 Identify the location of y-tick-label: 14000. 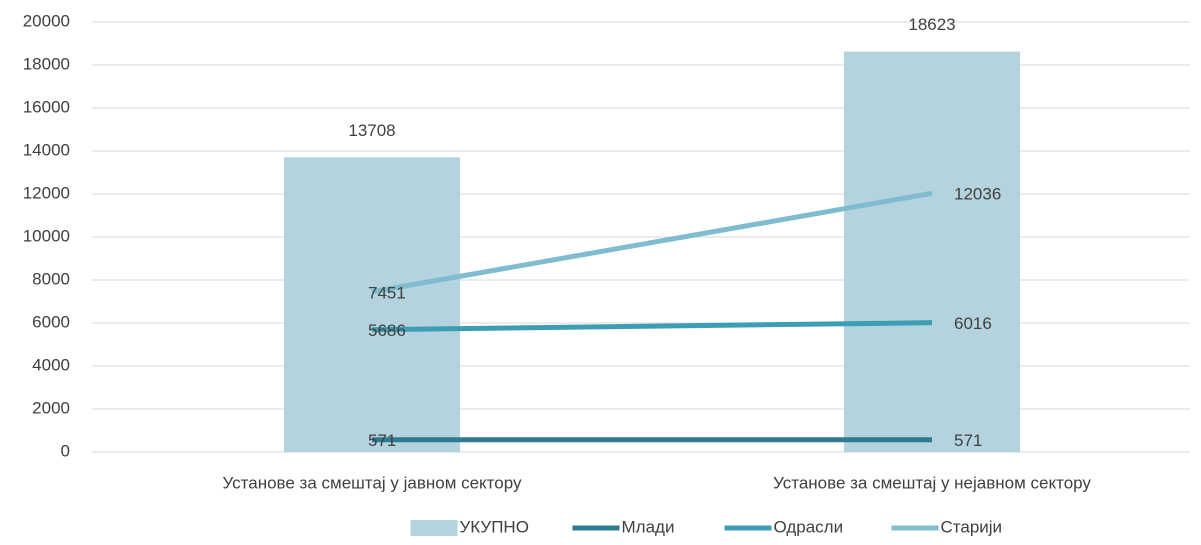
(46, 149).